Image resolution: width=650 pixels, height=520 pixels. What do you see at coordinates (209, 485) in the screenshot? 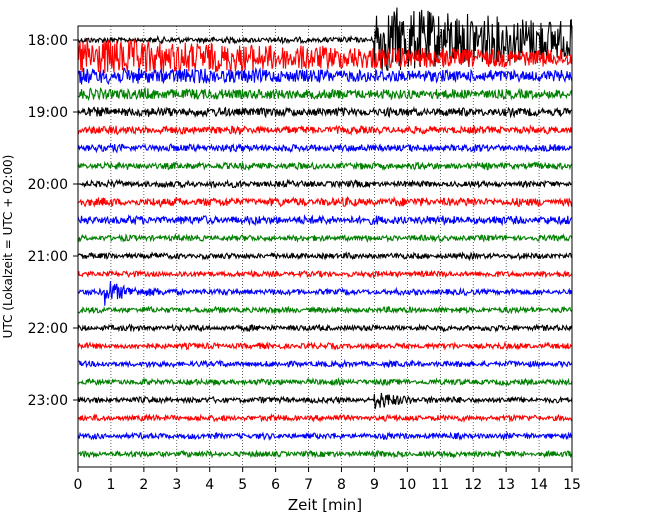
I see `x-tick-label: 4` at bounding box center [209, 485].